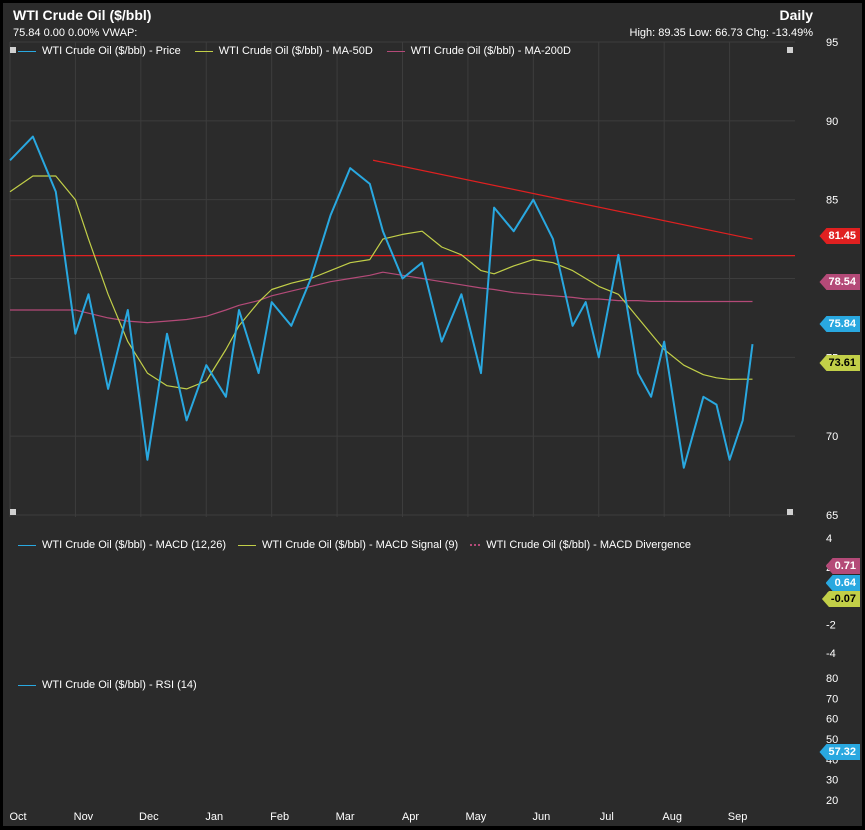  I want to click on ma200-legend-label: WTI Crude Oil ($/bbl) - MA-200D, so click(490, 51).